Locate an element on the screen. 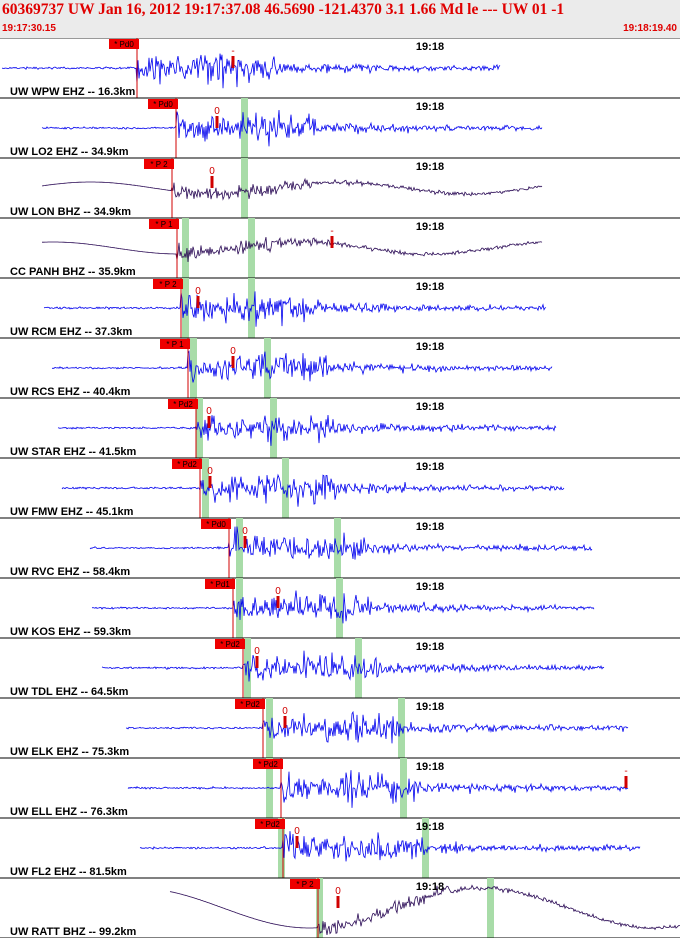  trace-label: UW LO2 EHZ -- 34.9km is located at coordinates (69, 152).